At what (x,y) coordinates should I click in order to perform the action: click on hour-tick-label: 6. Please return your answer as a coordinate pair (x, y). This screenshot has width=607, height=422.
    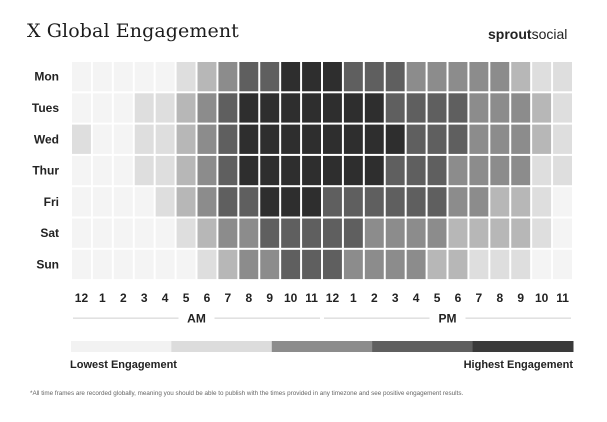
    Looking at the image, I should click on (207, 298).